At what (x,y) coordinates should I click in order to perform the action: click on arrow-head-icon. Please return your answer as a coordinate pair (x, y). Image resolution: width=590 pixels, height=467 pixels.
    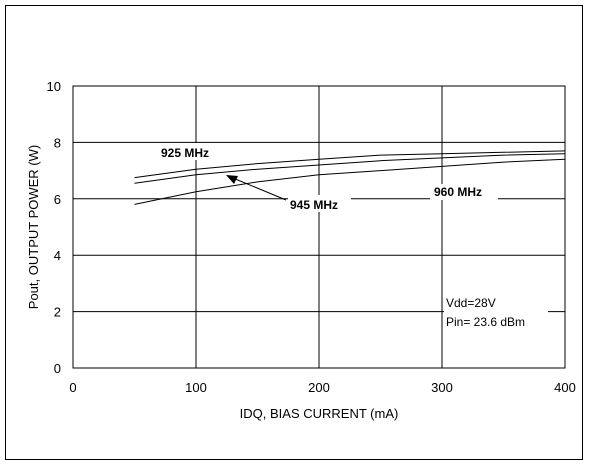
    Looking at the image, I should click on (232, 179).